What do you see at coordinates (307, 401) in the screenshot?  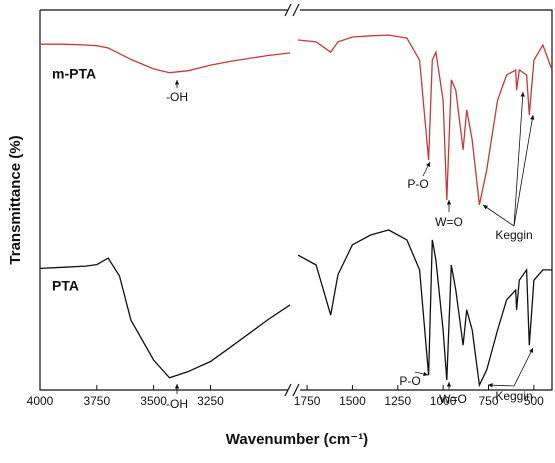 I see `x-tick-label: 1750` at bounding box center [307, 401].